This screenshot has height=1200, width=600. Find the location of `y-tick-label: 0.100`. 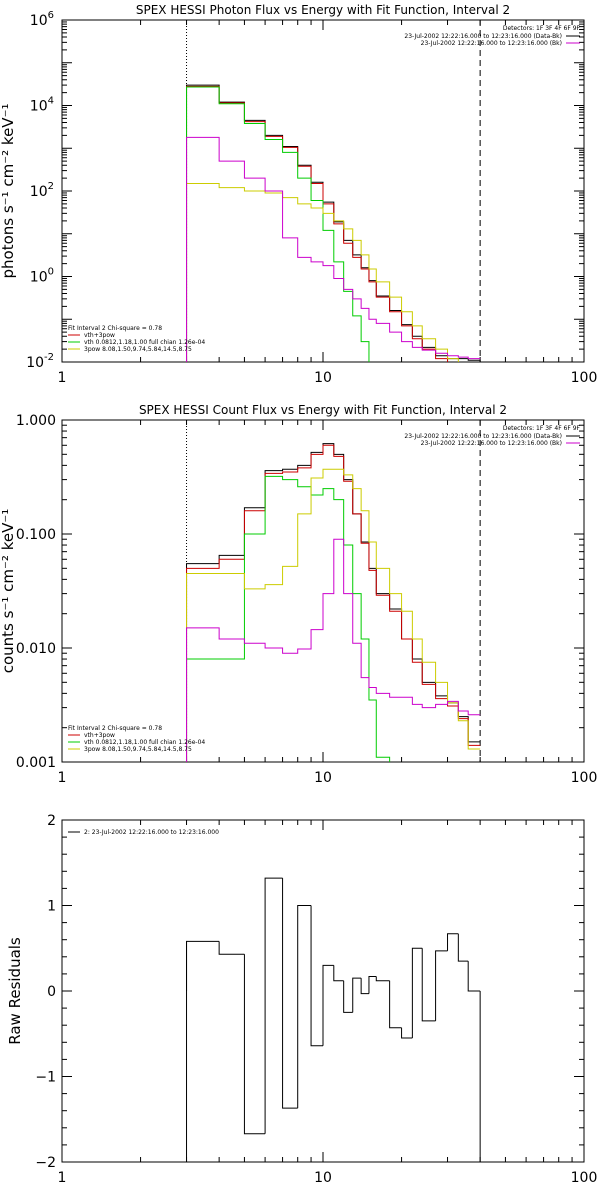

y-tick-label: 0.100 is located at coordinates (36, 535).